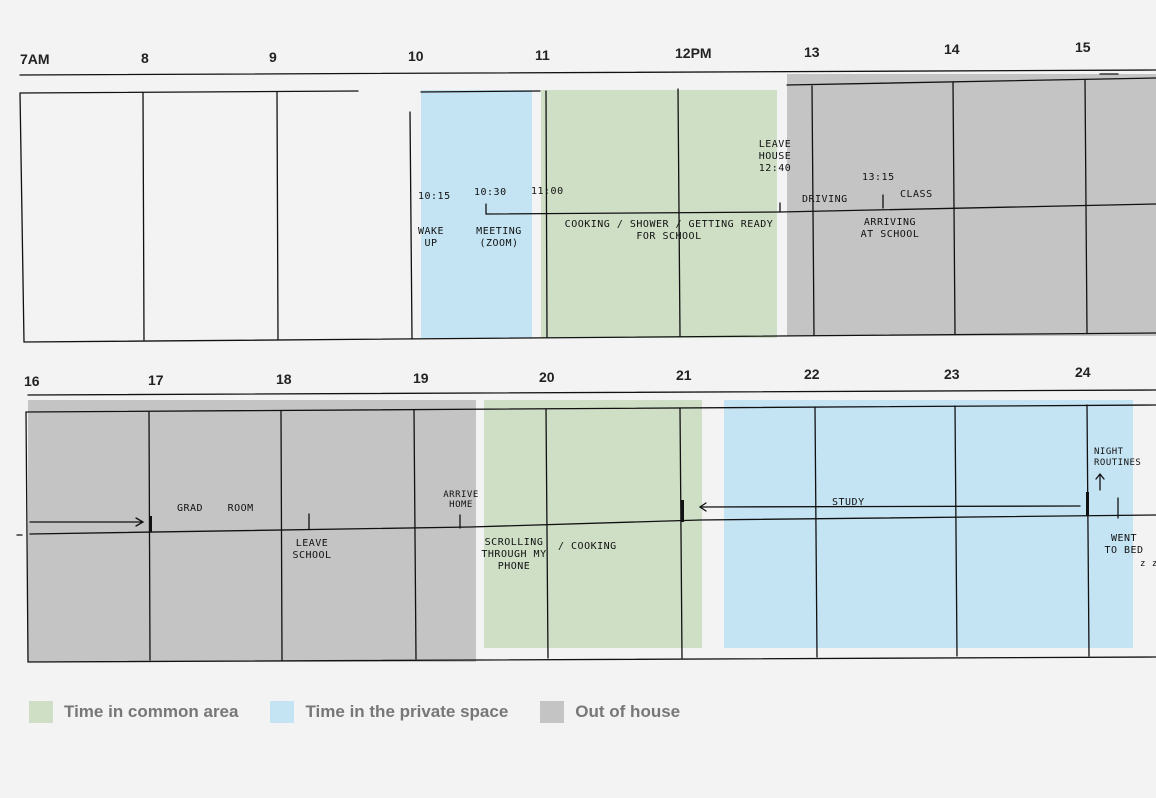  What do you see at coordinates (215, 508) in the screenshot?
I see `note-grad-room: GRAD ROOM` at bounding box center [215, 508].